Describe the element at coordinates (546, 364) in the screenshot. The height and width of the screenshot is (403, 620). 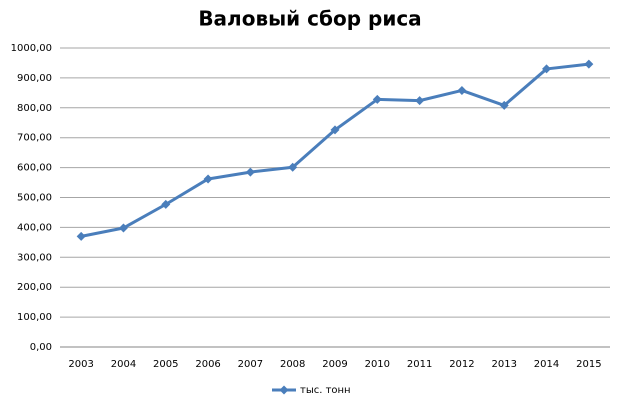
I see `x-tick-label: 2014` at that location.